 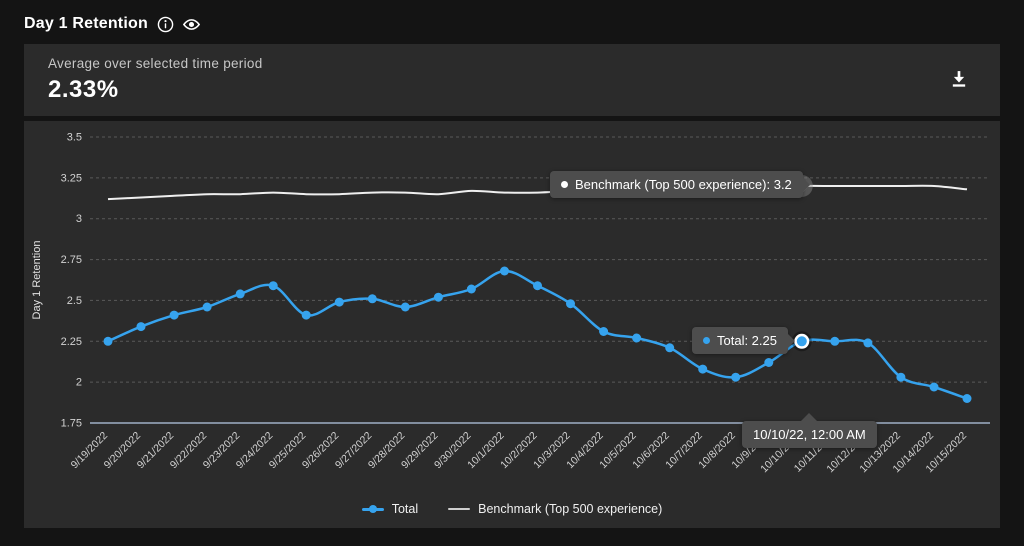 I want to click on benchmark-tooltip-text: Benchmark (Top 500 experience): 3.2, so click(x=683, y=184).